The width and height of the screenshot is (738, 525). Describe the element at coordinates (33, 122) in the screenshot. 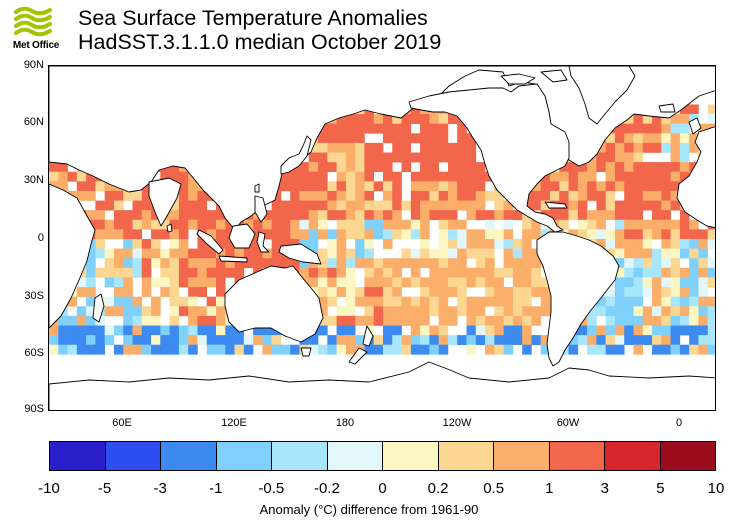

I see `lat-label-60n: 60N` at that location.